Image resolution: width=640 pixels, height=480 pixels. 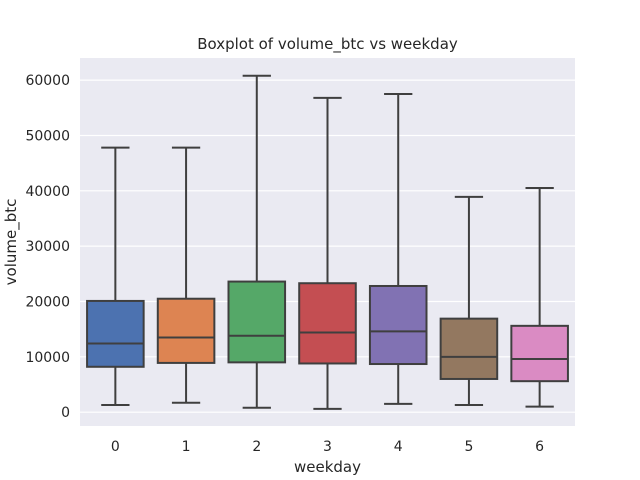 I want to click on x-tick-label: 0, so click(x=115, y=447).